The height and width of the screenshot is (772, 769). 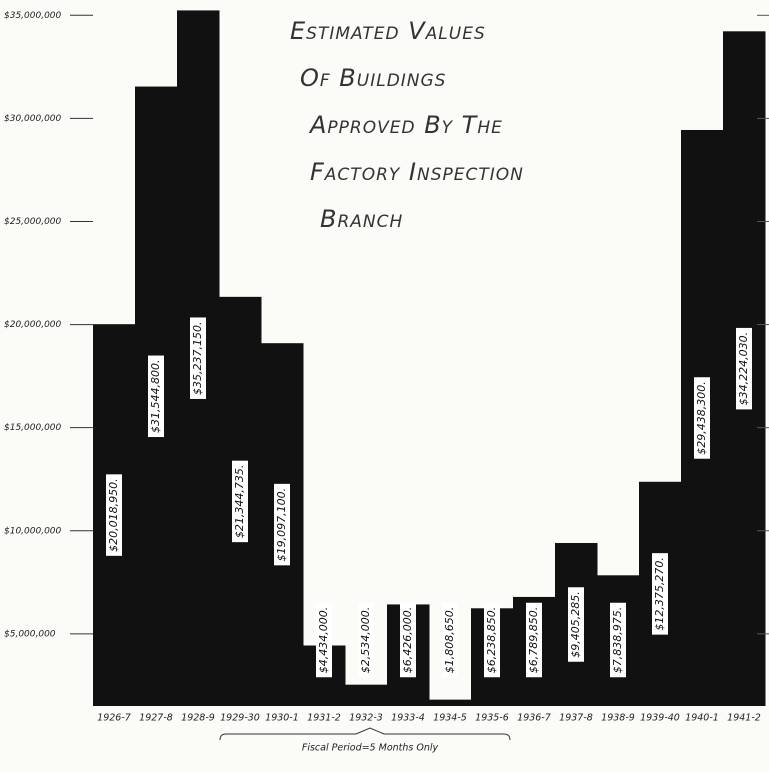 I want to click on x-tick-label: 1931-2, so click(x=324, y=718).